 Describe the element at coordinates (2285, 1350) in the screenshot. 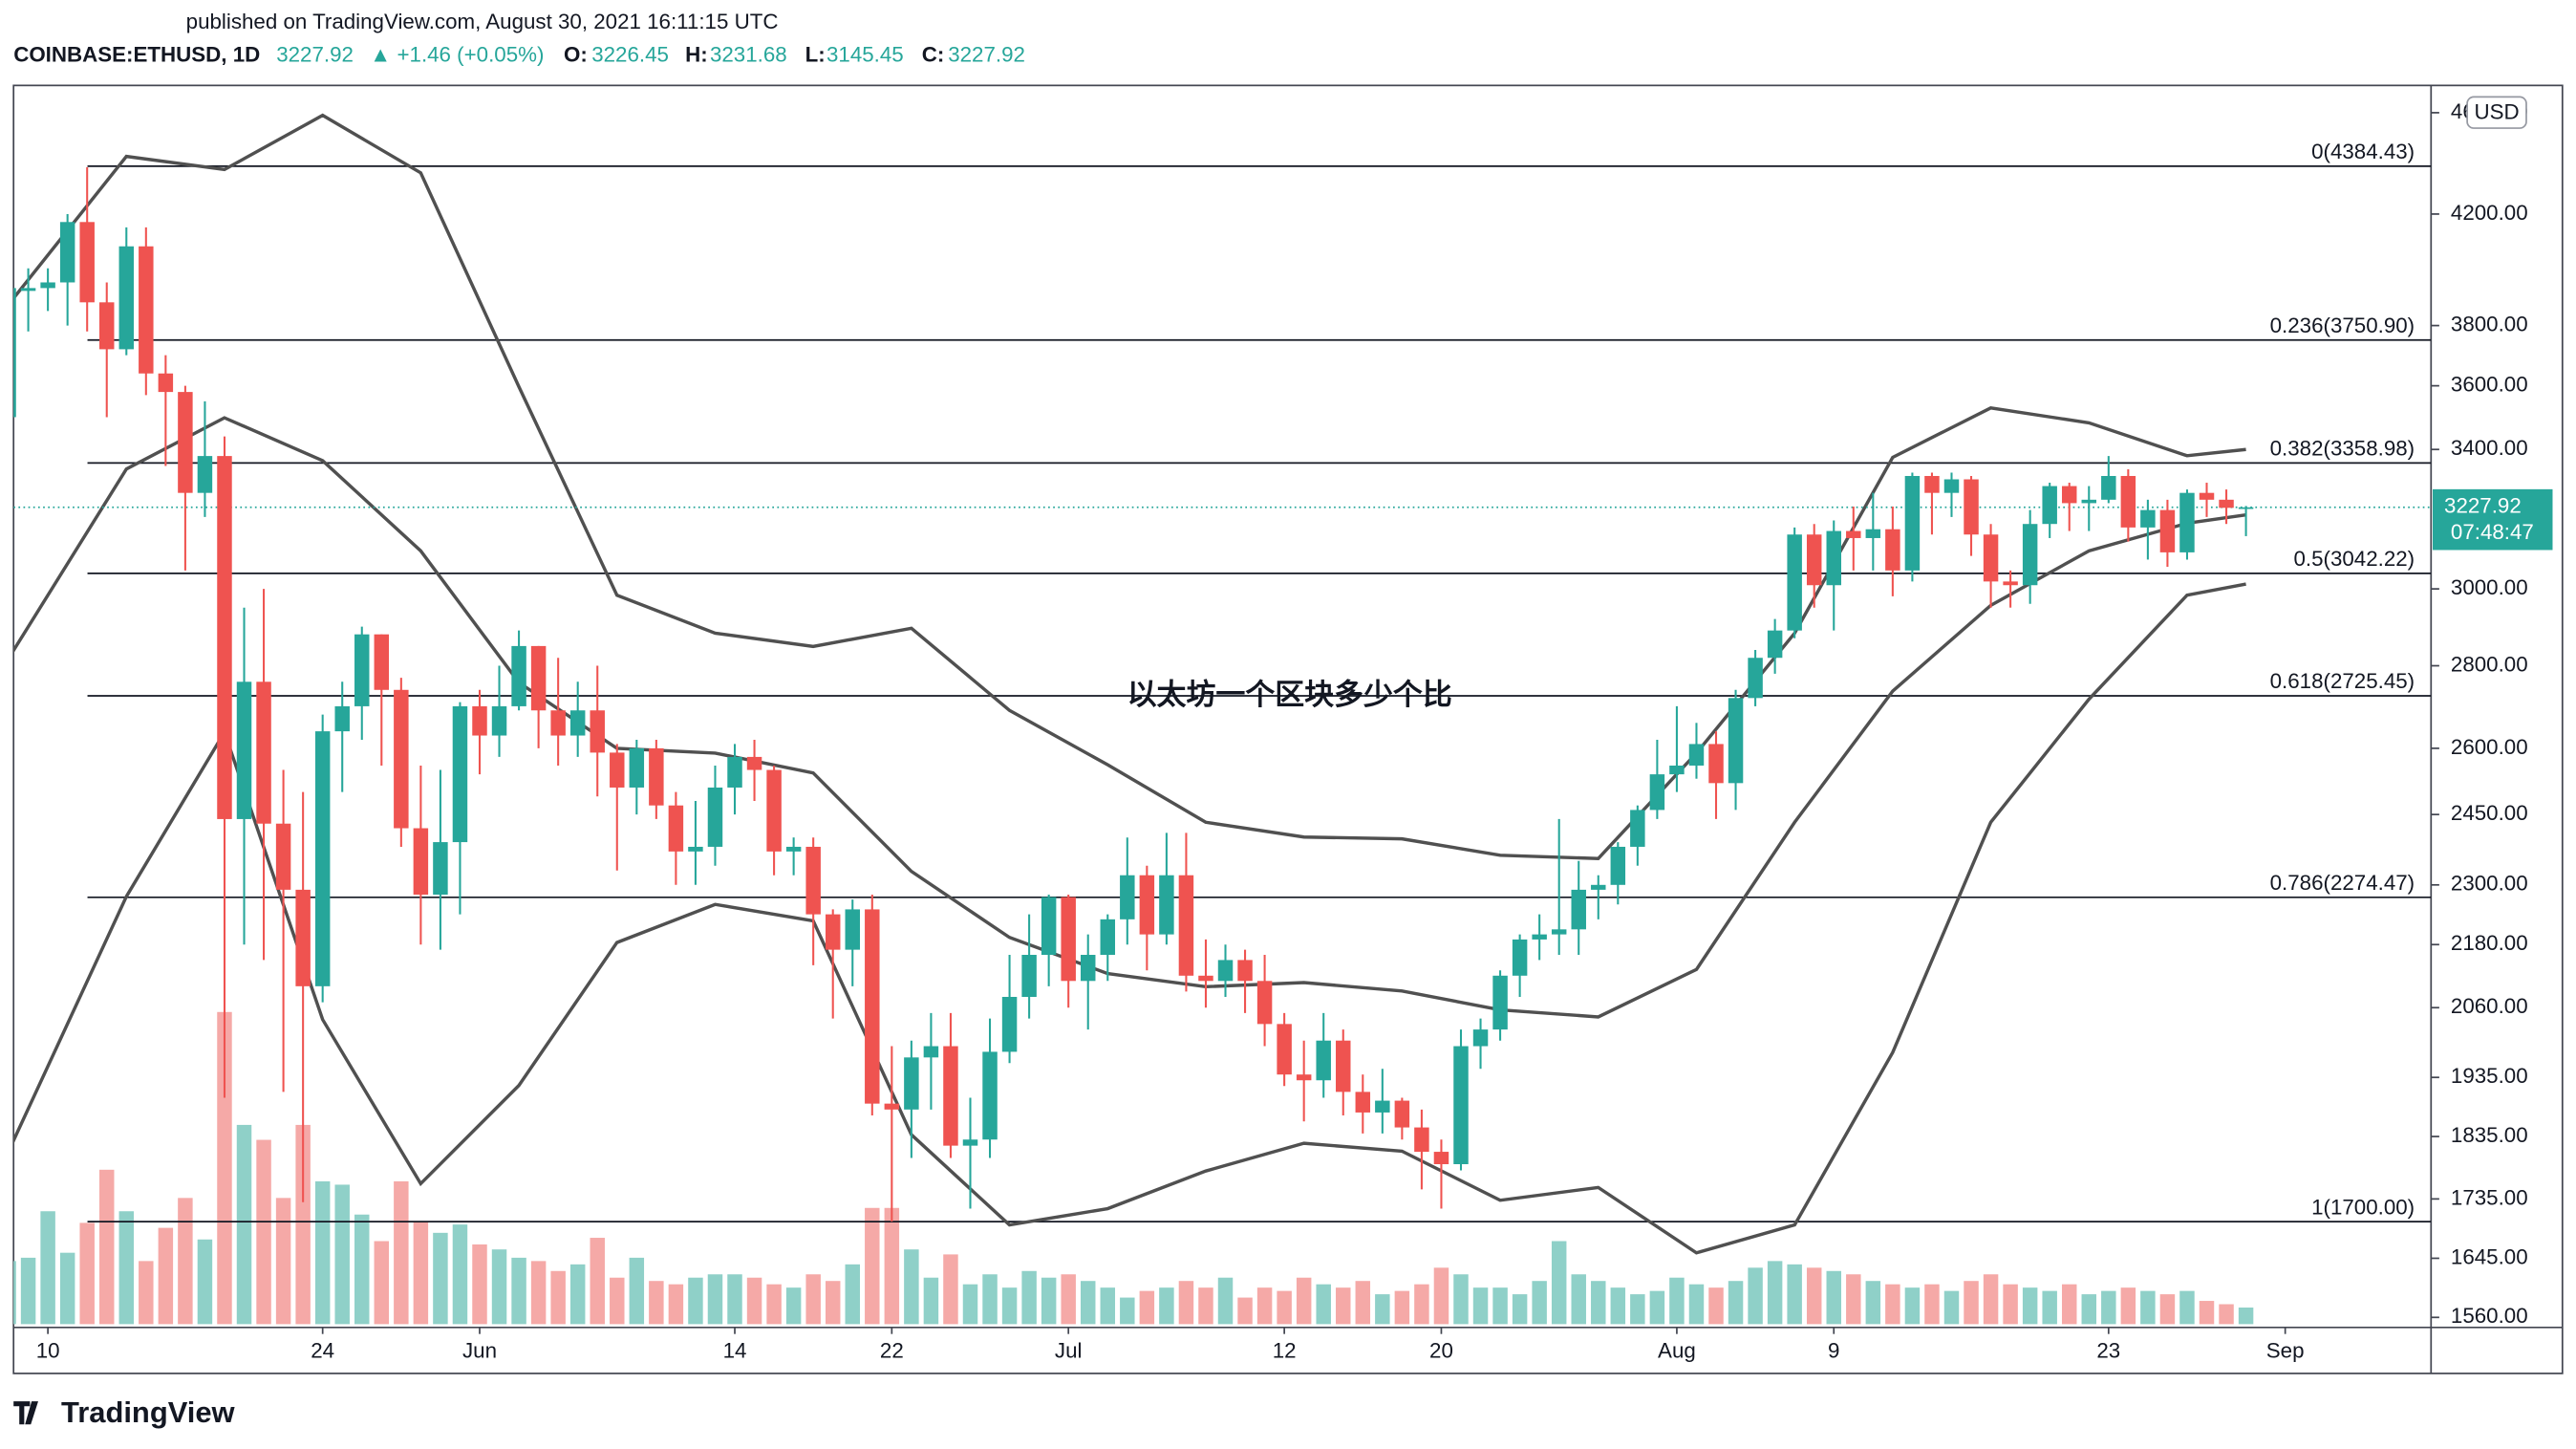

I see `x-tick-label: Sep` at that location.